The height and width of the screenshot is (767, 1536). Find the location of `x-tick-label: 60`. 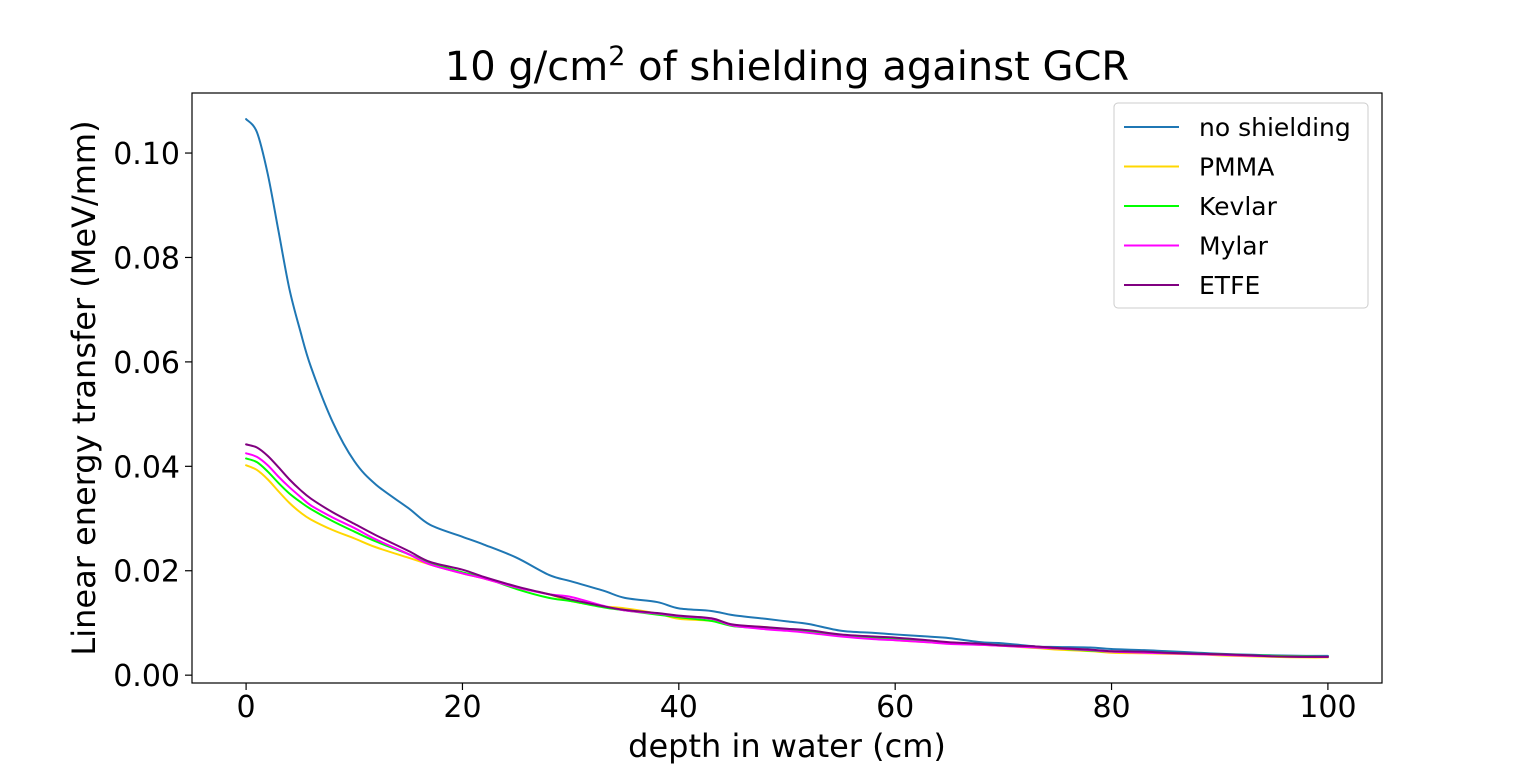

x-tick-label: 60 is located at coordinates (895, 707).